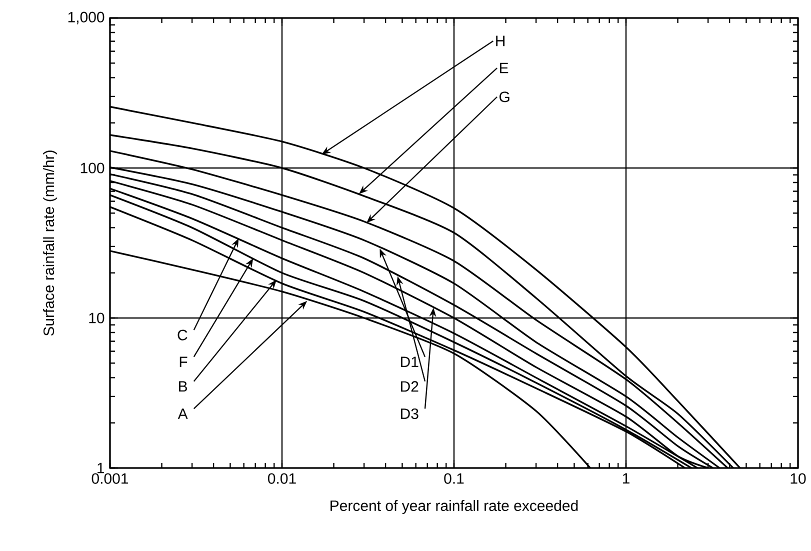 The image size is (811, 551). Describe the element at coordinates (101, 468) in the screenshot. I see `y-tick-label: 1` at that location.